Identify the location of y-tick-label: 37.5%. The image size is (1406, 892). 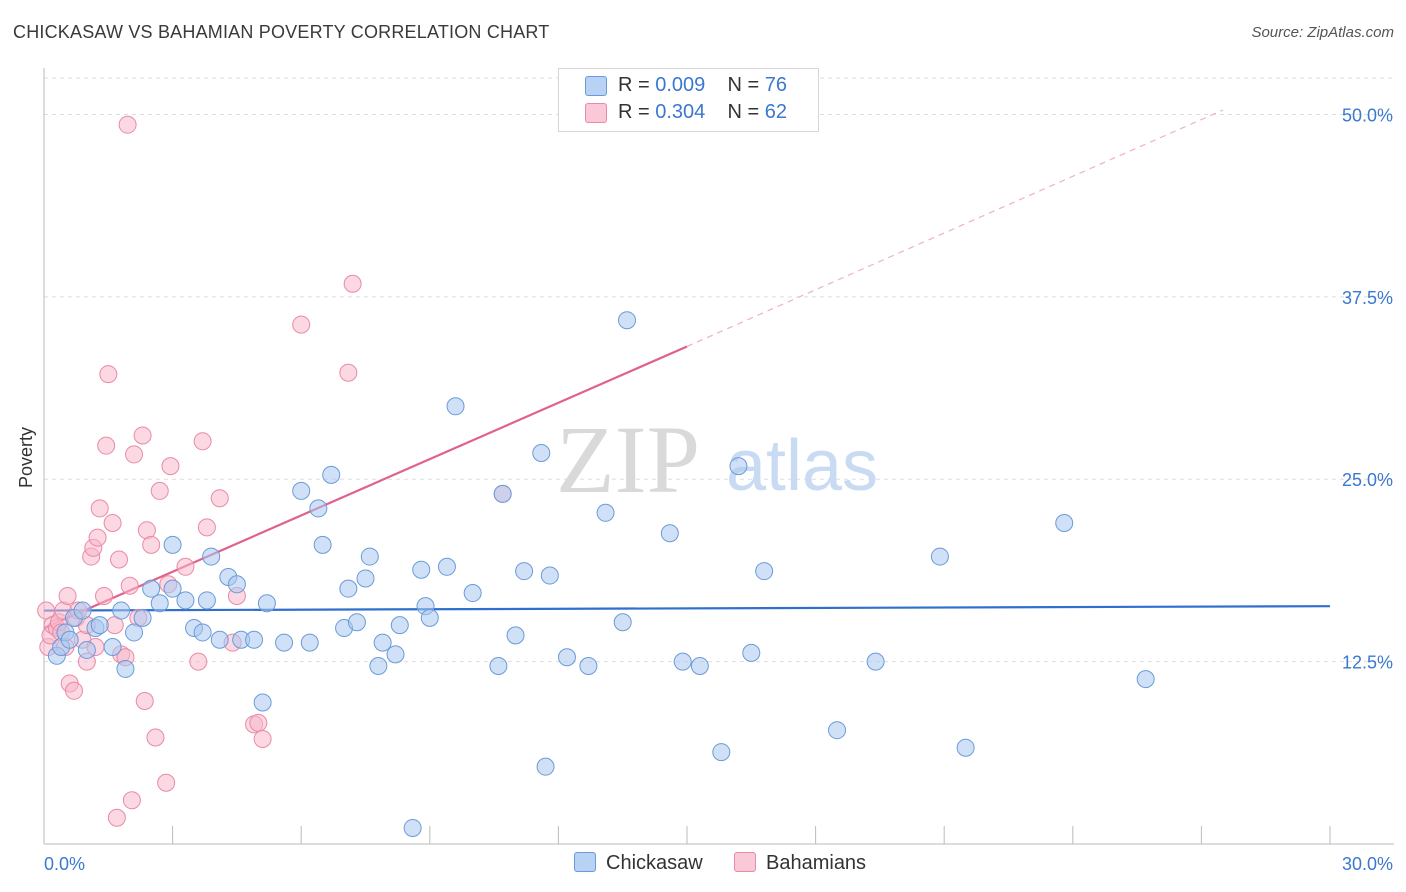
(1367, 298).